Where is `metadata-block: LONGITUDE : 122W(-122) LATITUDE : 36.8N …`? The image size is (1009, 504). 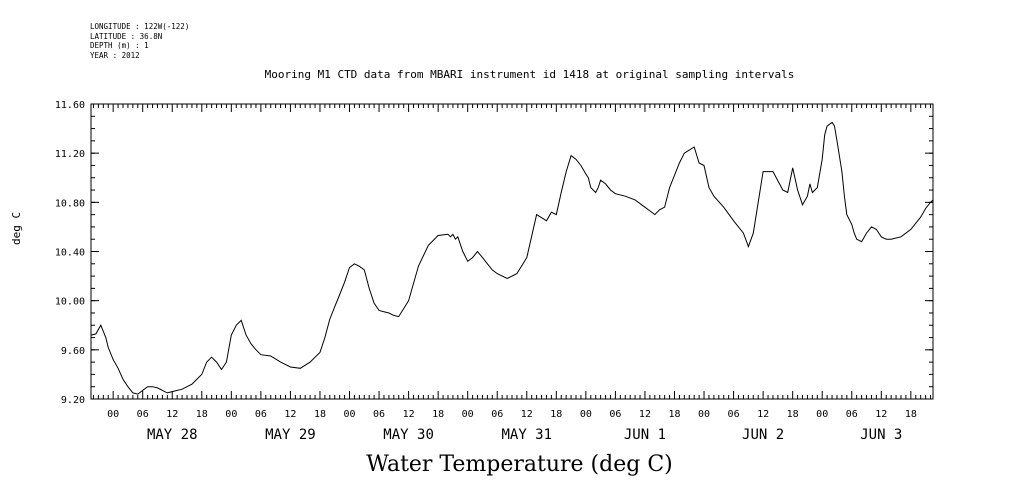 metadata-block: LONGITUDE : 122W(-122) LATITUDE : 36.8N … is located at coordinates (139, 41).